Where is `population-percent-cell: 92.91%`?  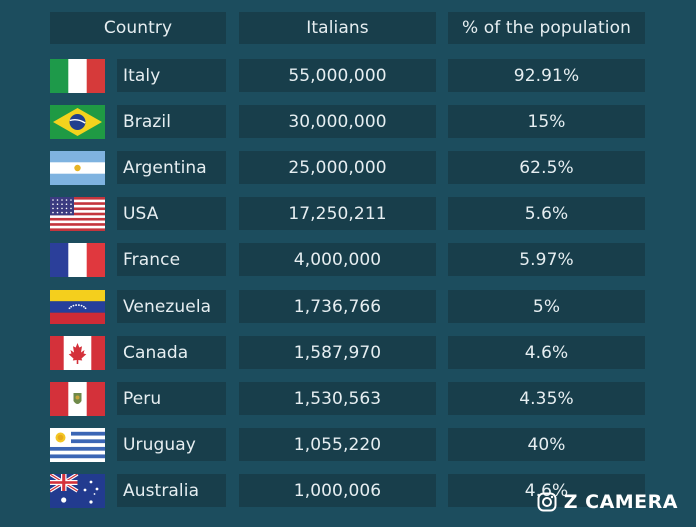
population-percent-cell: 92.91% is located at coordinates (546, 75).